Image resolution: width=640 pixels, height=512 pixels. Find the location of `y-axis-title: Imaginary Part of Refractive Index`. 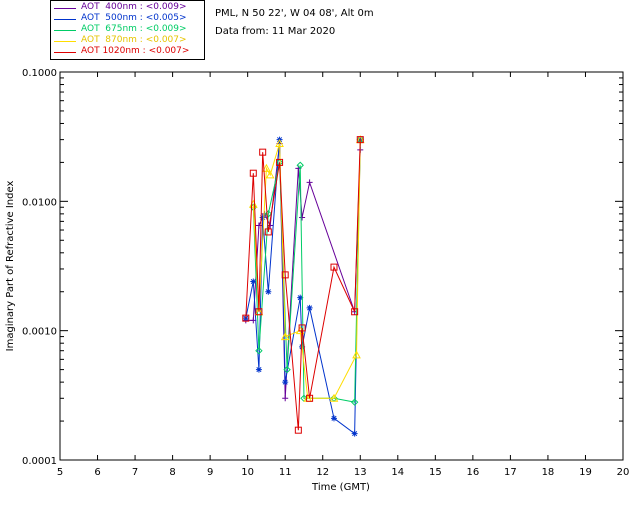

y-axis-title: Imaginary Part of Refractive Index is located at coordinates (10, 266).